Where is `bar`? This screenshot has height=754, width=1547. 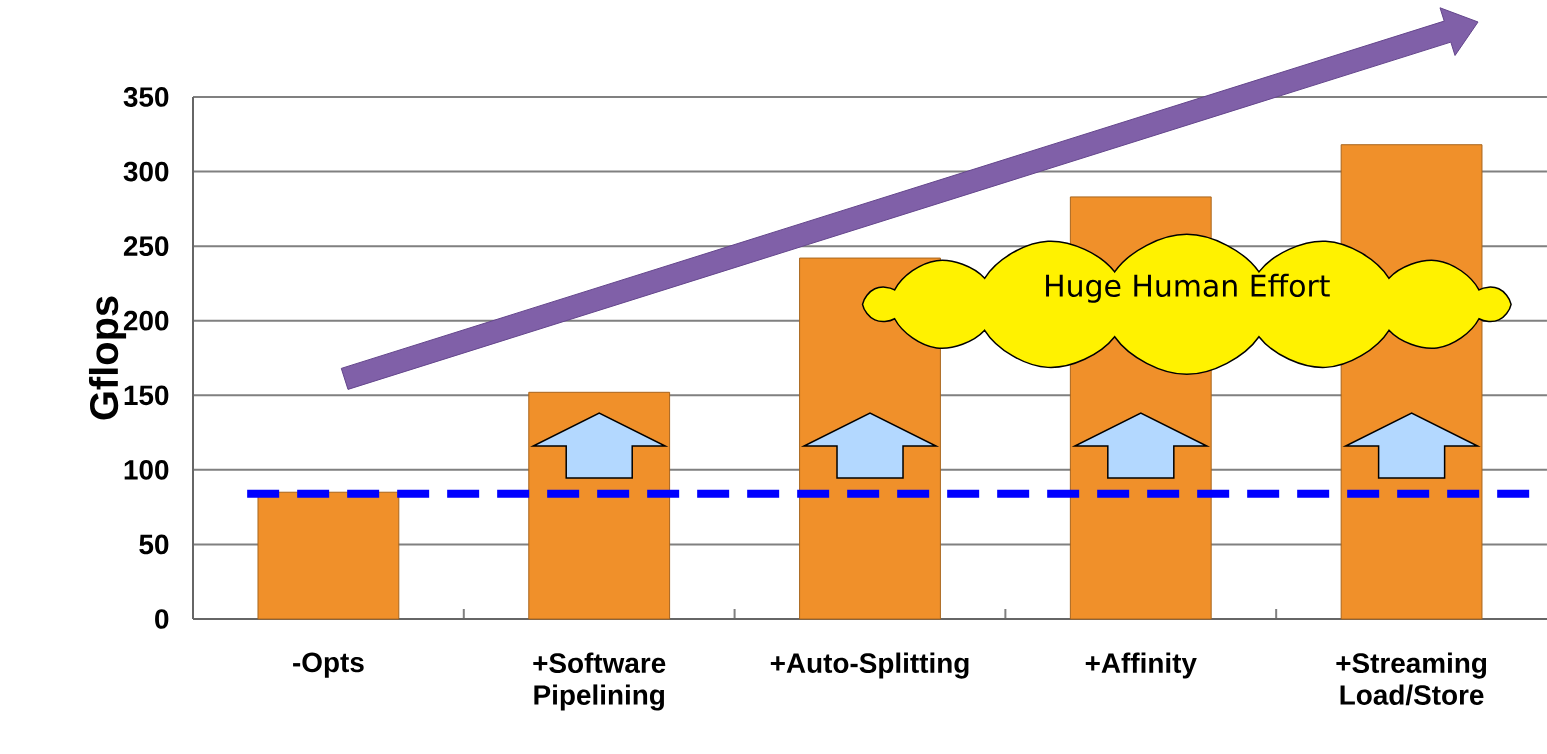 bar is located at coordinates (328, 555).